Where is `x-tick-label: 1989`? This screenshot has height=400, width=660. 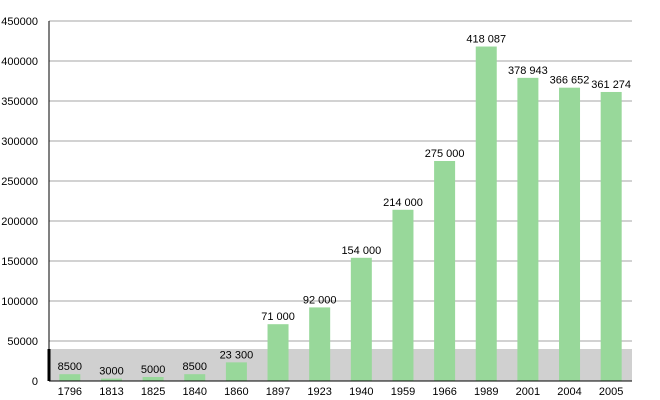
x-tick-label: 1989 is located at coordinates (486, 392).